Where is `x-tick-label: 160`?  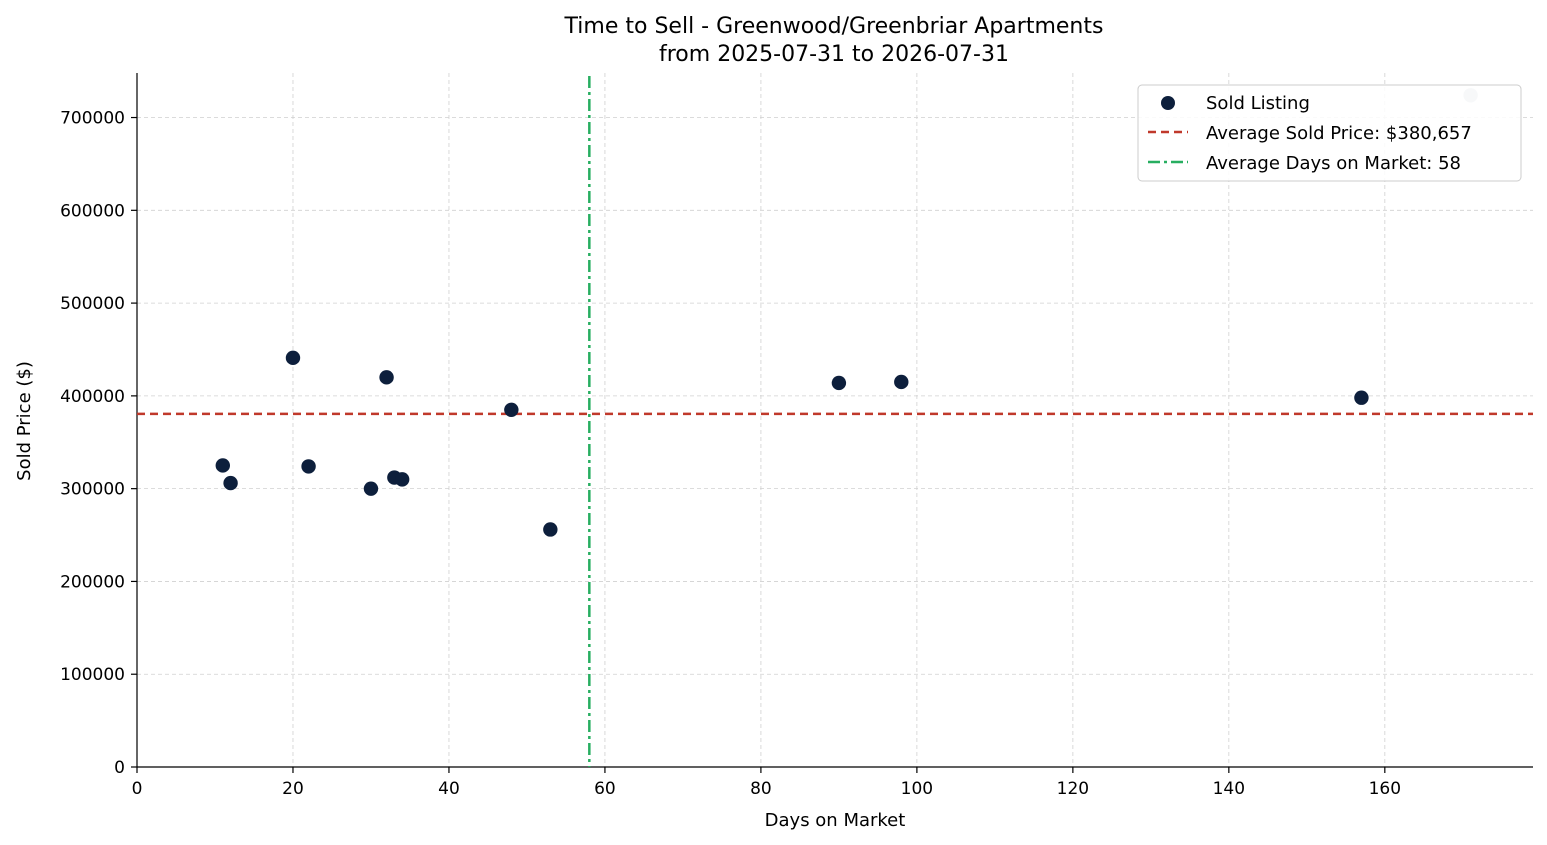 x-tick-label: 160 is located at coordinates (1385, 789).